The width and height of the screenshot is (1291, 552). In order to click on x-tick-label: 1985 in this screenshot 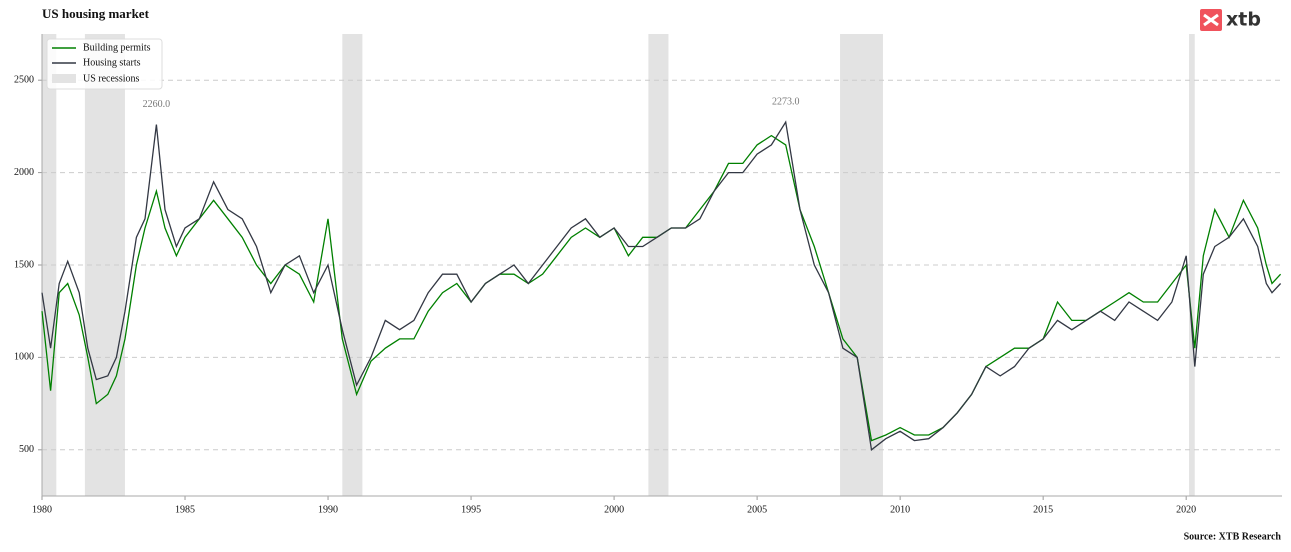, I will do `click(185, 509)`.